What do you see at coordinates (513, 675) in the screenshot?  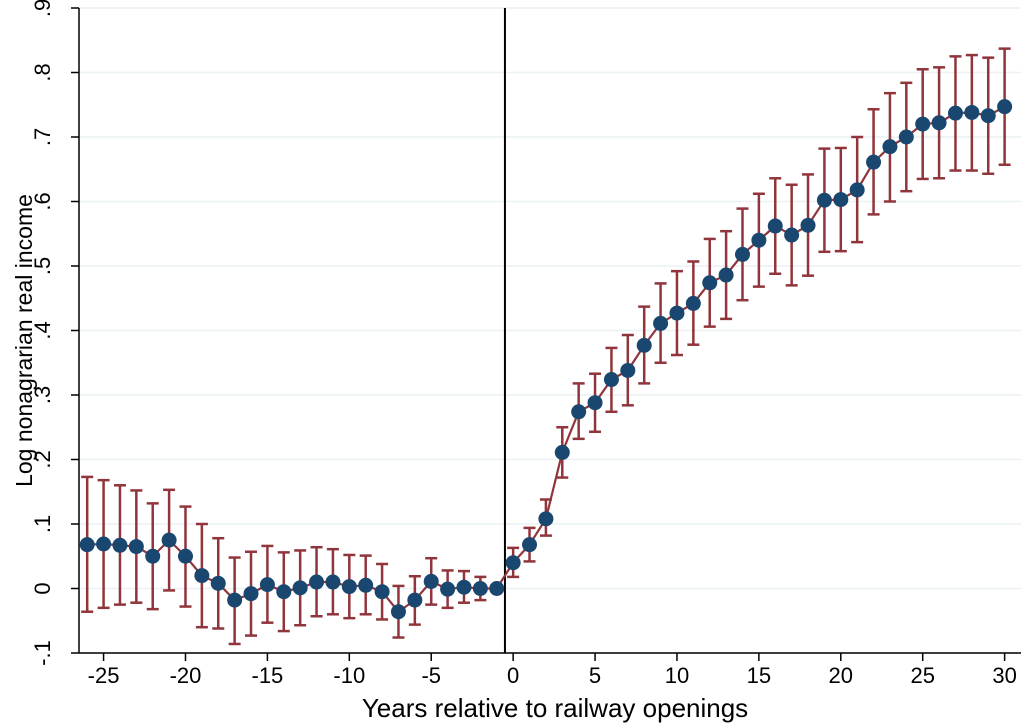 I see `x-tick-label-5: 0` at bounding box center [513, 675].